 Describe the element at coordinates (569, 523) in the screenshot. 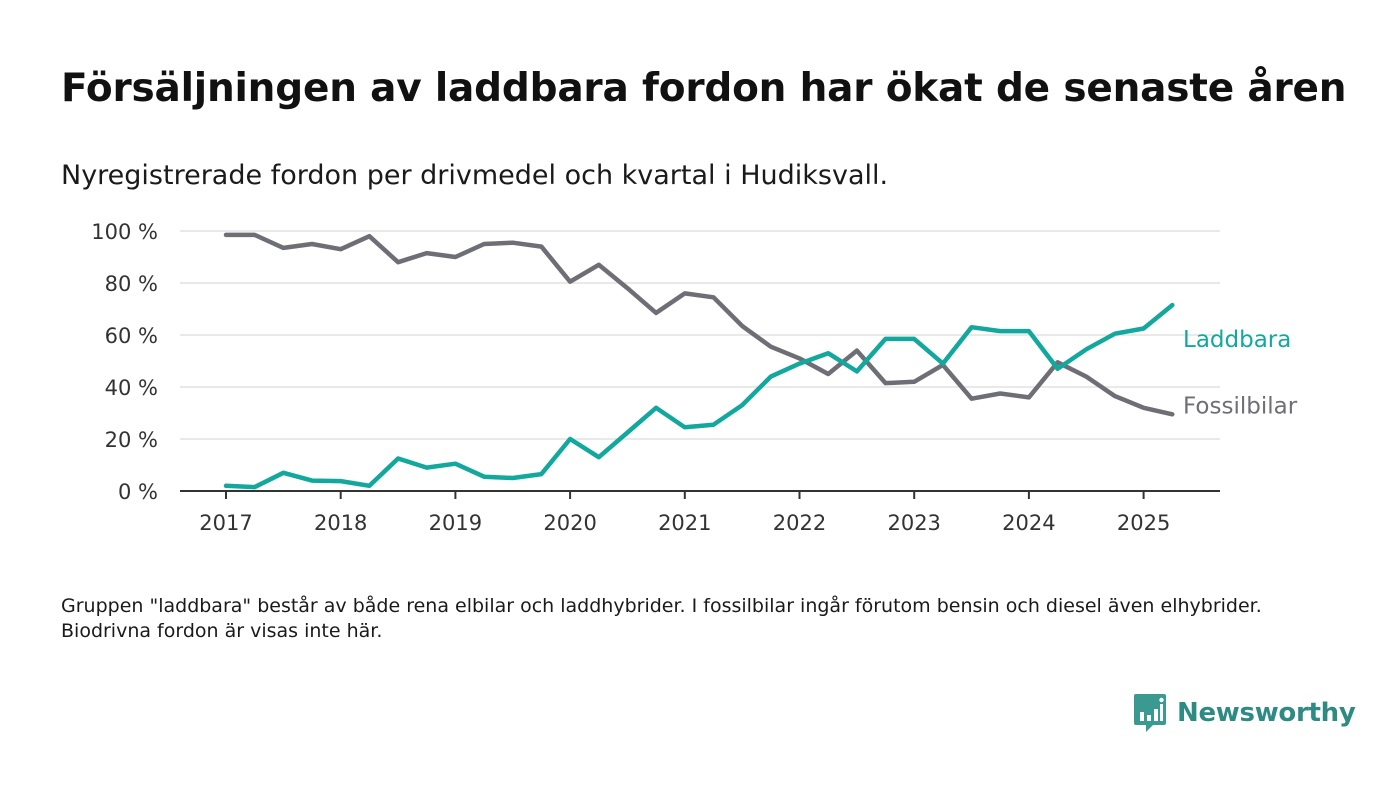

I see `x-tick-label: 2020` at that location.